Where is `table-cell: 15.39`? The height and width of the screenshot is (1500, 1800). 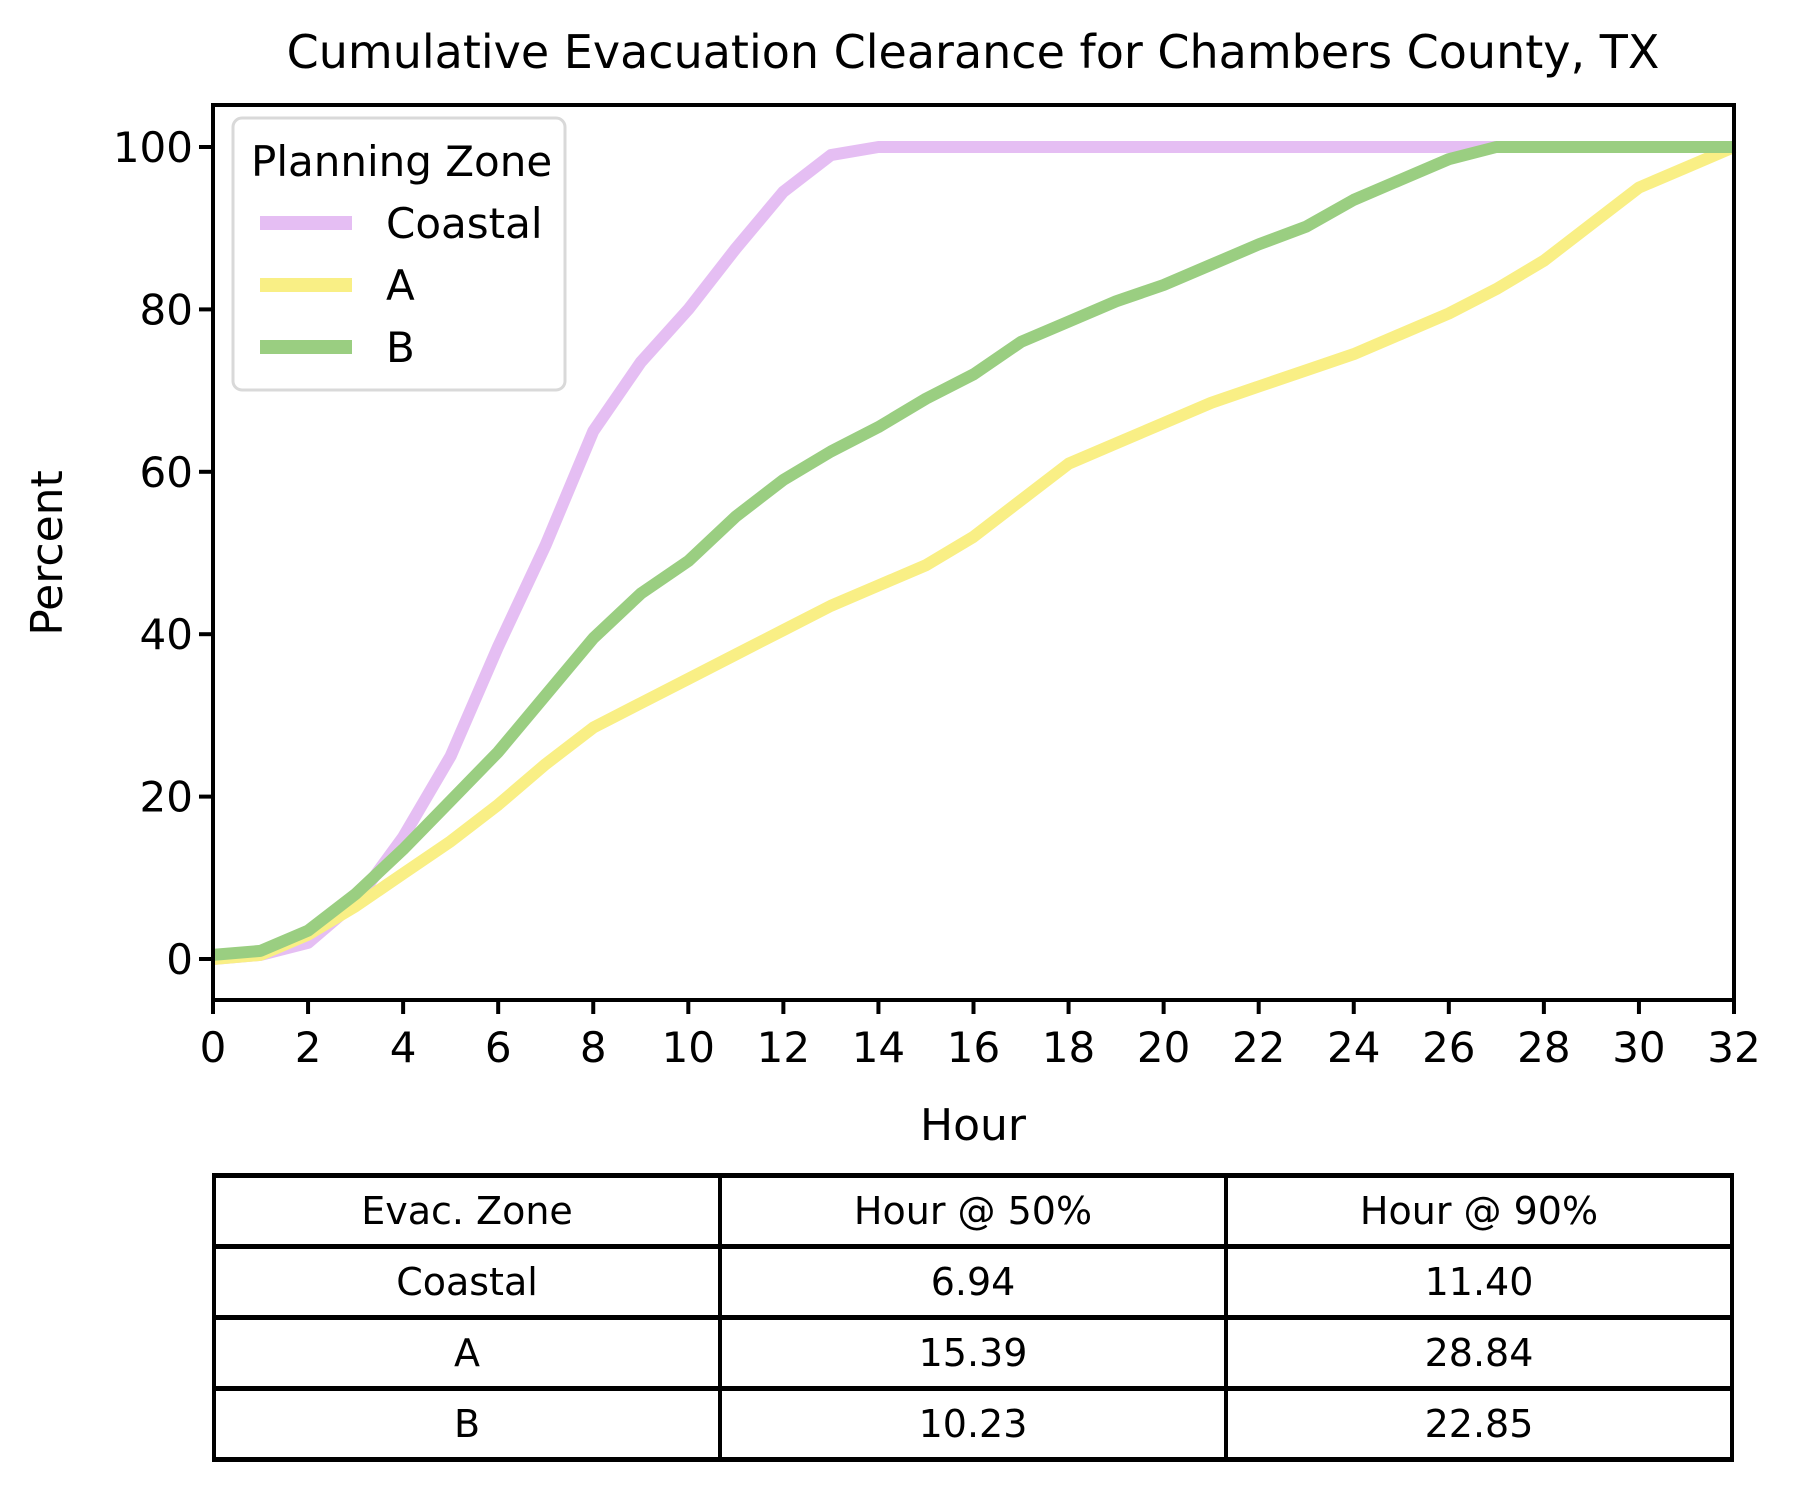 table-cell: 15.39 is located at coordinates (973, 1353).